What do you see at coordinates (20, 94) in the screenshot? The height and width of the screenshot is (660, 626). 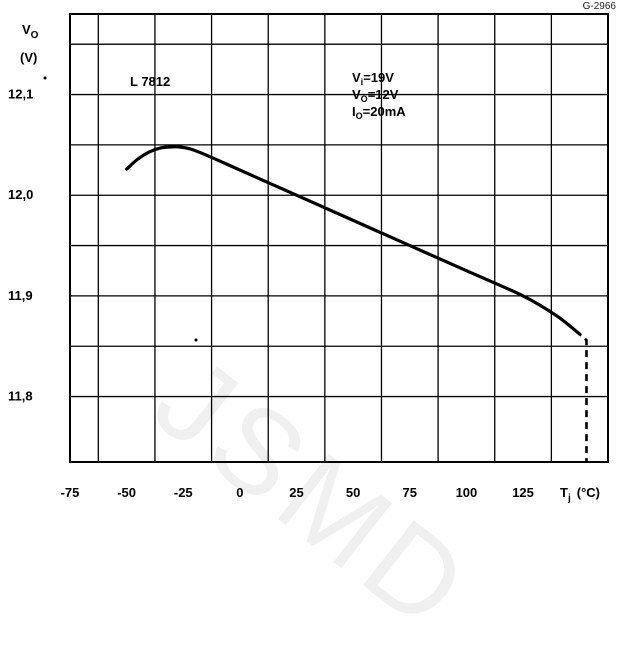 I see `y-tick-label: 12,1` at bounding box center [20, 94].